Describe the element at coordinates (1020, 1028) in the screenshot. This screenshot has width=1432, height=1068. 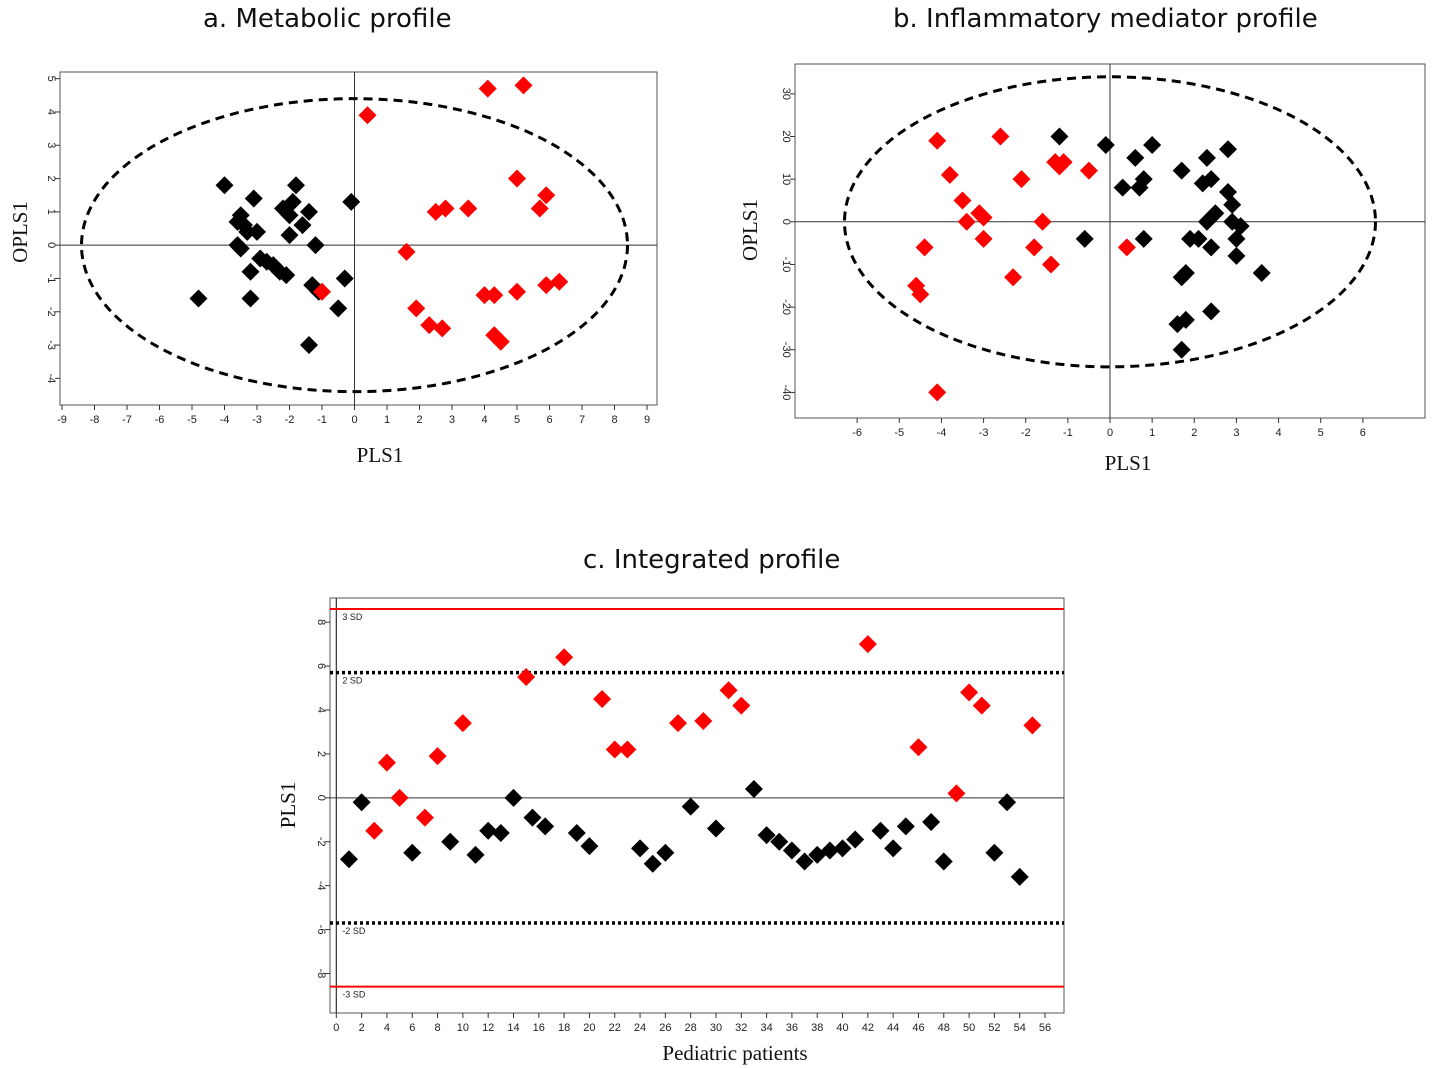
I see `x-tick-label-c-27: 54` at that location.